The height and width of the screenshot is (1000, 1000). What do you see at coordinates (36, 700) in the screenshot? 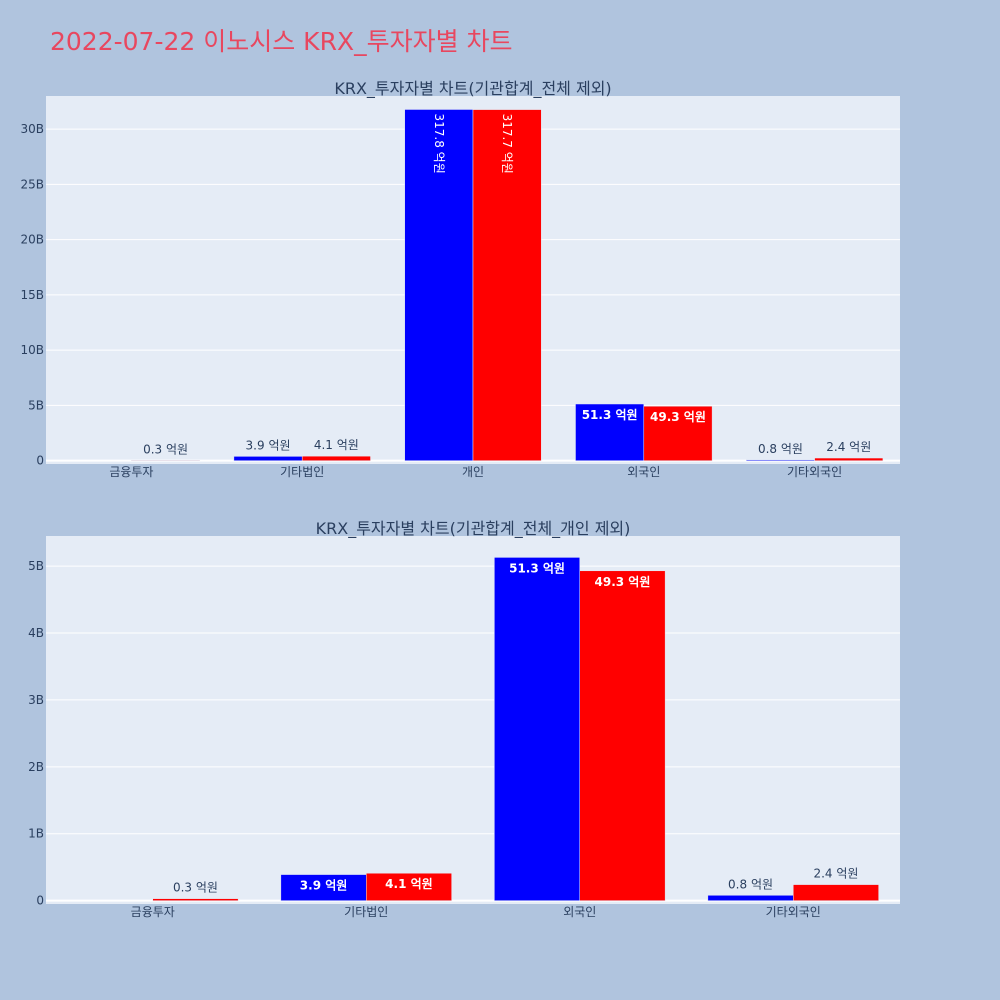
I see `y-tick-label: 3B` at bounding box center [36, 700].